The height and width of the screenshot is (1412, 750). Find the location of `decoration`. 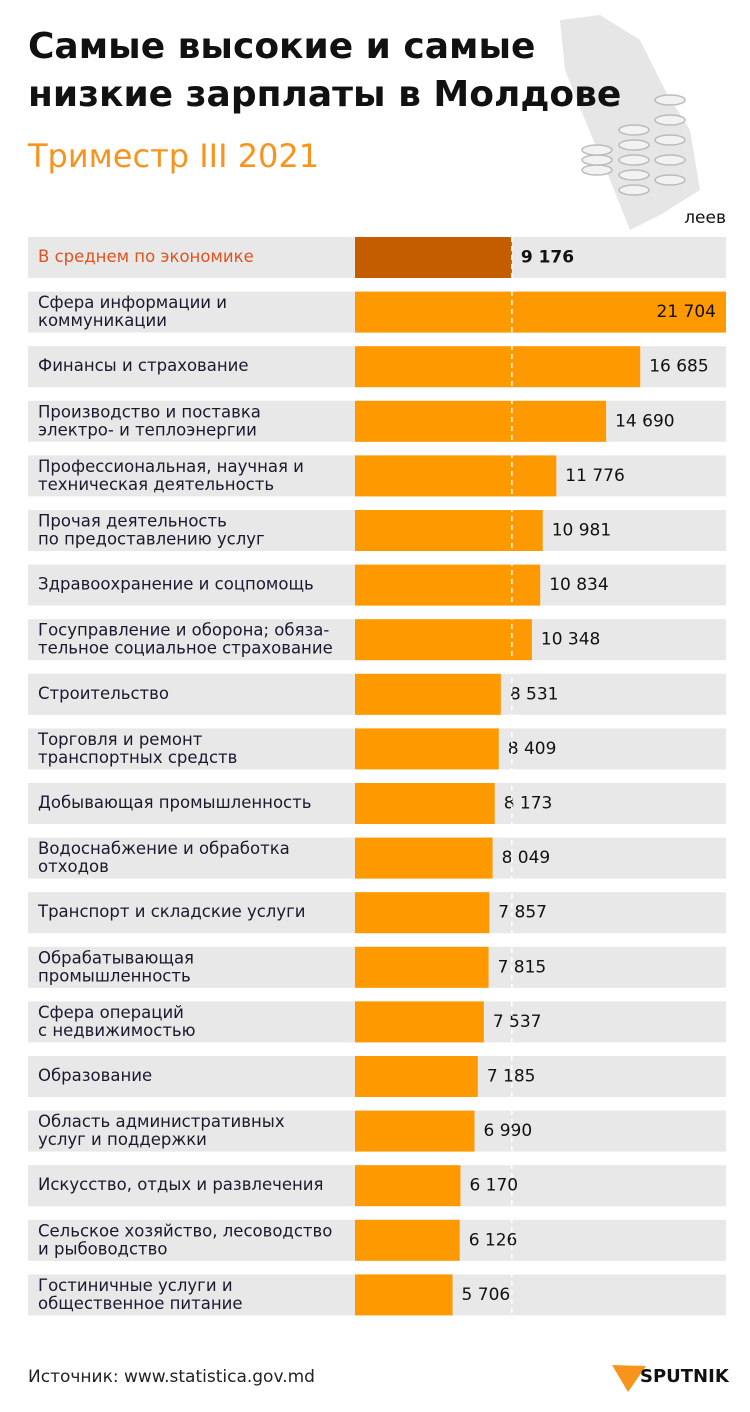

decoration is located at coordinates (630, 122).